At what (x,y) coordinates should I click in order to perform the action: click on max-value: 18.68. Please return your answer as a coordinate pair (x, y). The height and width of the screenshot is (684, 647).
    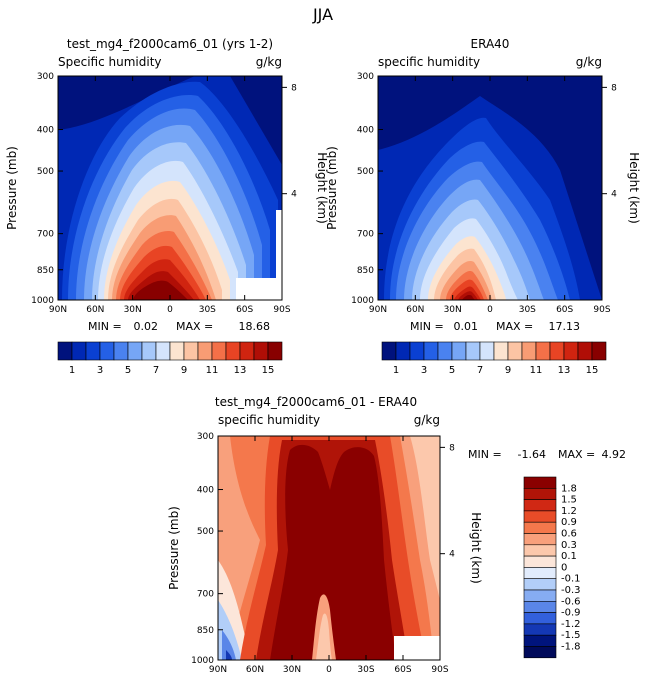
    Looking at the image, I should click on (255, 326).